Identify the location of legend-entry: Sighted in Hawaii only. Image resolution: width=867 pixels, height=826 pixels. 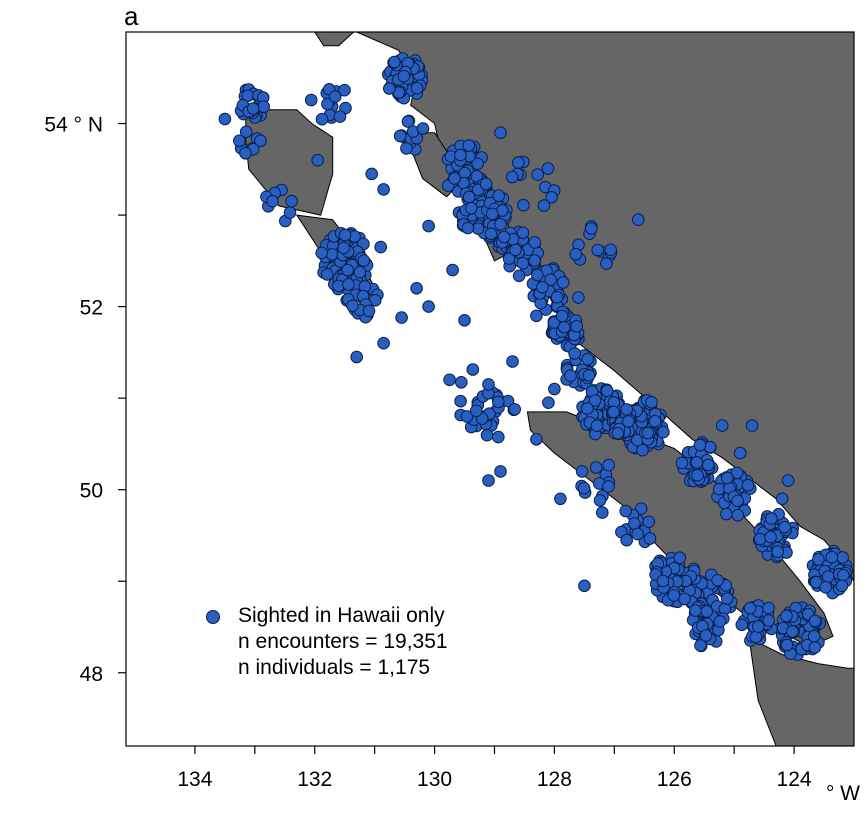
(327, 616).